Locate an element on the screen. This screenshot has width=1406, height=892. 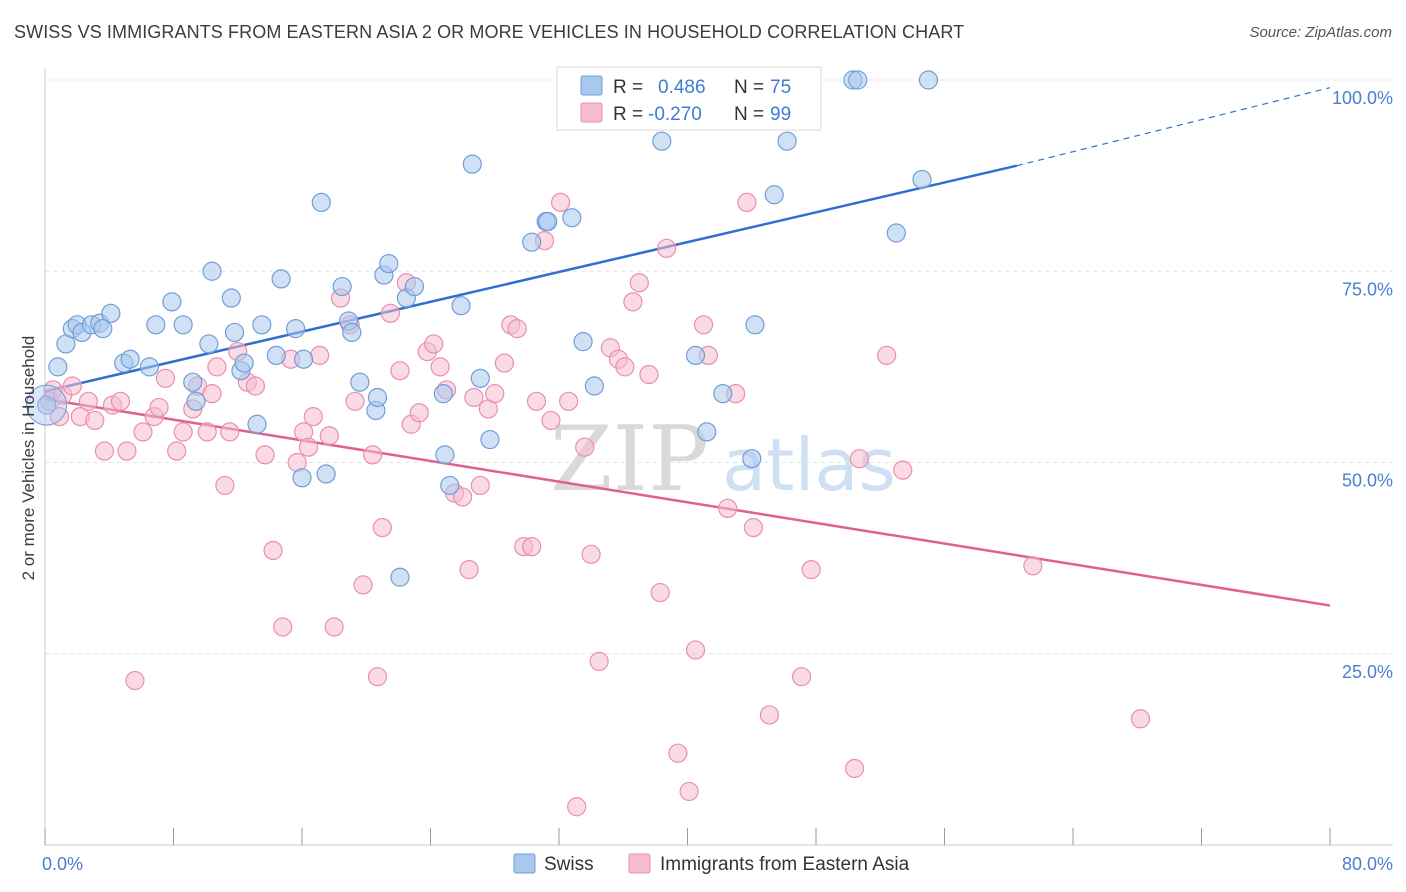
x-tick-label-0: 0.0% is located at coordinates (62, 864).